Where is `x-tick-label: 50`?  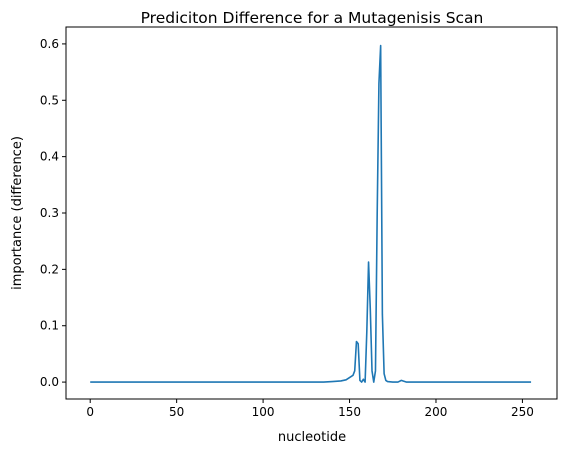
x-tick-label: 50 is located at coordinates (176, 412).